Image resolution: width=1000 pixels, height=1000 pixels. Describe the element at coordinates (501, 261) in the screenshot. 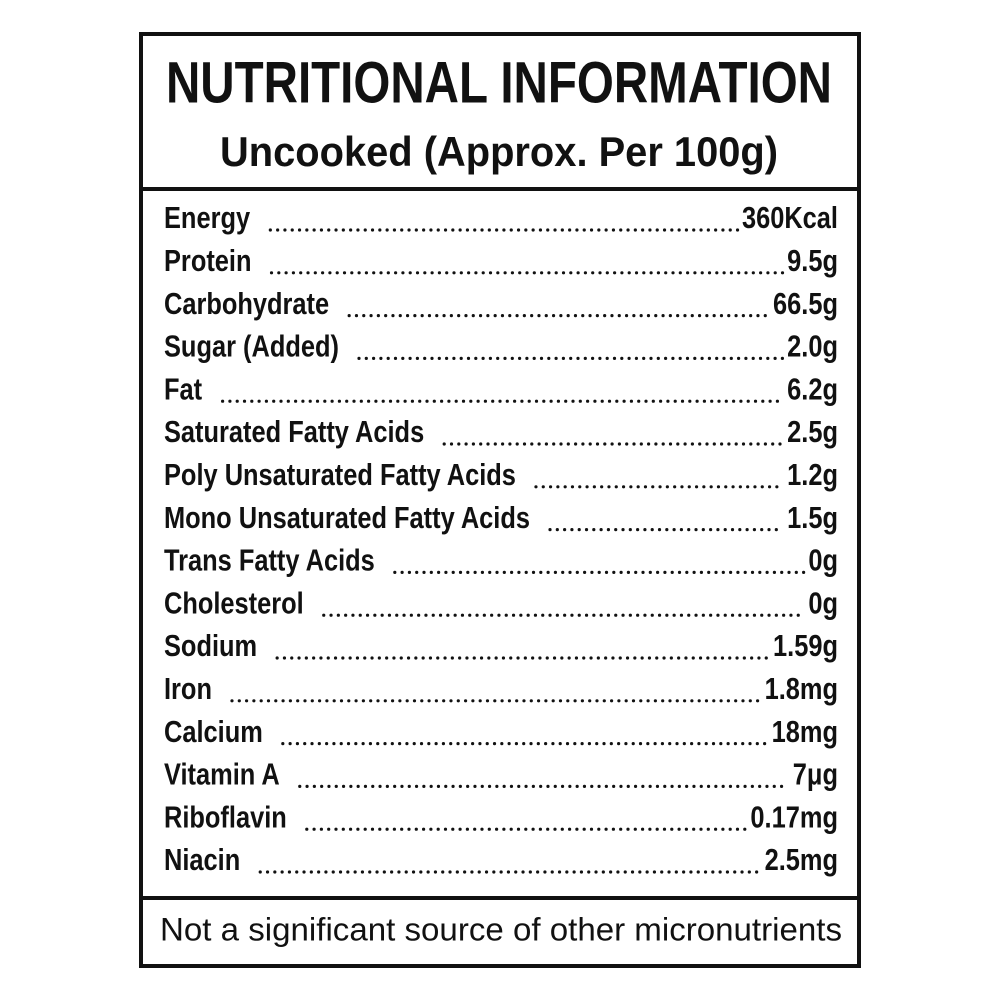

I see `row: Protein 9.5g` at that location.